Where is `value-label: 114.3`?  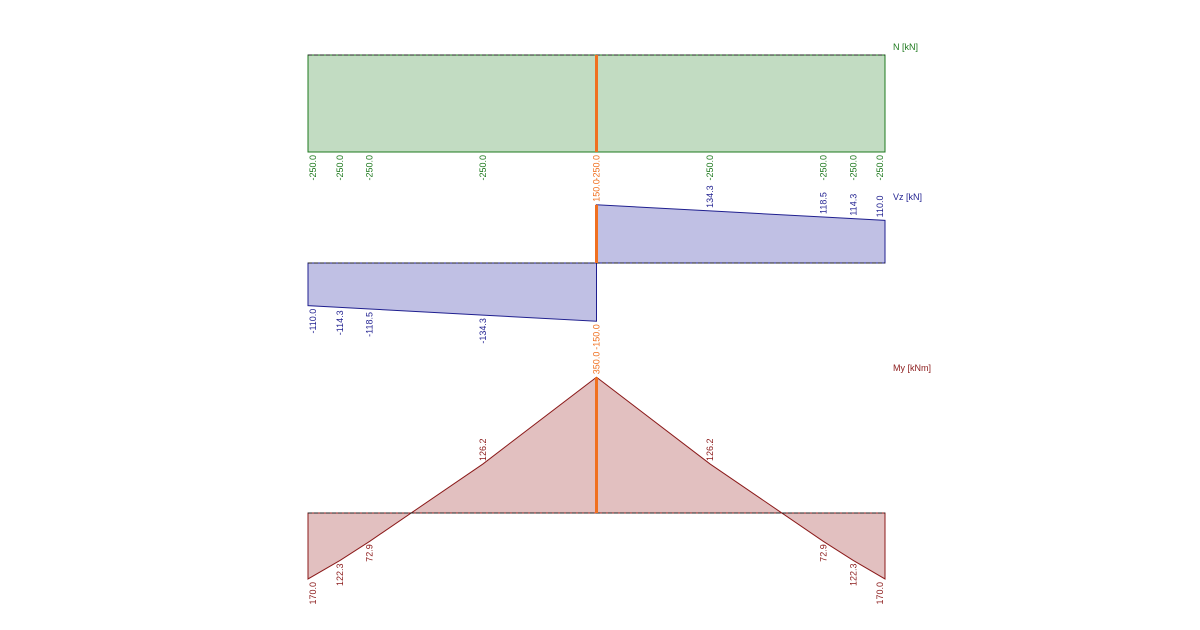
value-label: 114.3 is located at coordinates (853, 205).